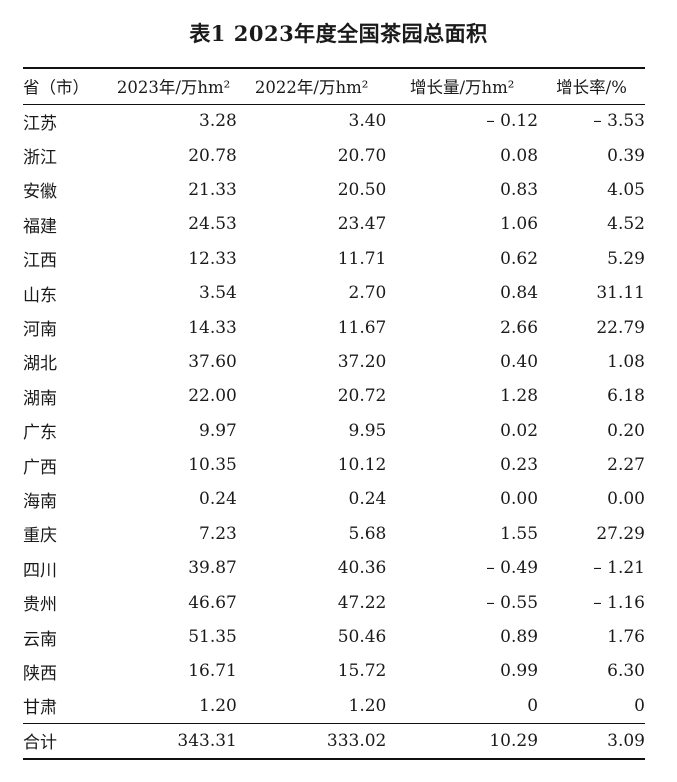  What do you see at coordinates (519, 293) in the screenshot?
I see `cell-growth: 0.84` at bounding box center [519, 293].